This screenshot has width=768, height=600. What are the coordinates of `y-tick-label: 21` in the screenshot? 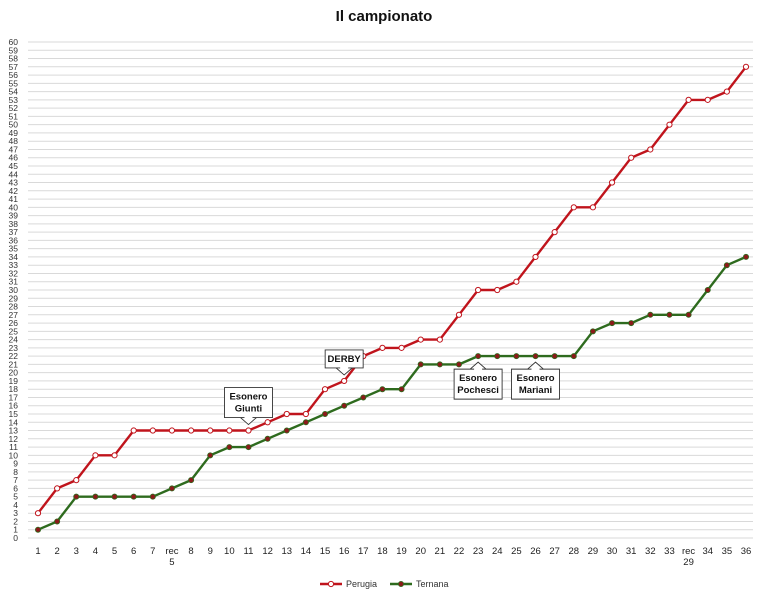 It's located at (14, 364).